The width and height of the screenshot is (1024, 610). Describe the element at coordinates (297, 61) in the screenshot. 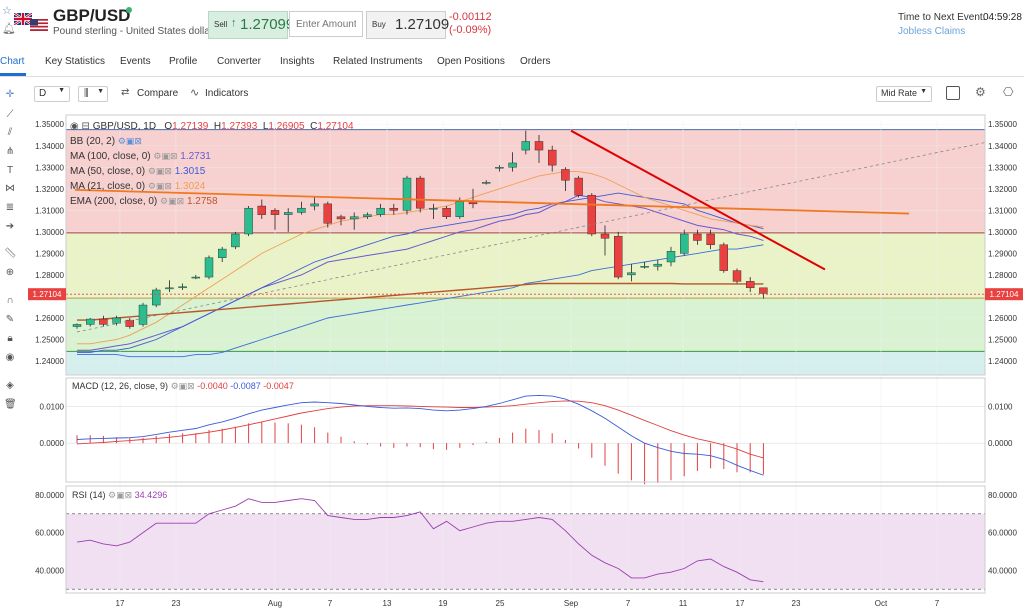

I see `tab-insights: Insights` at that location.